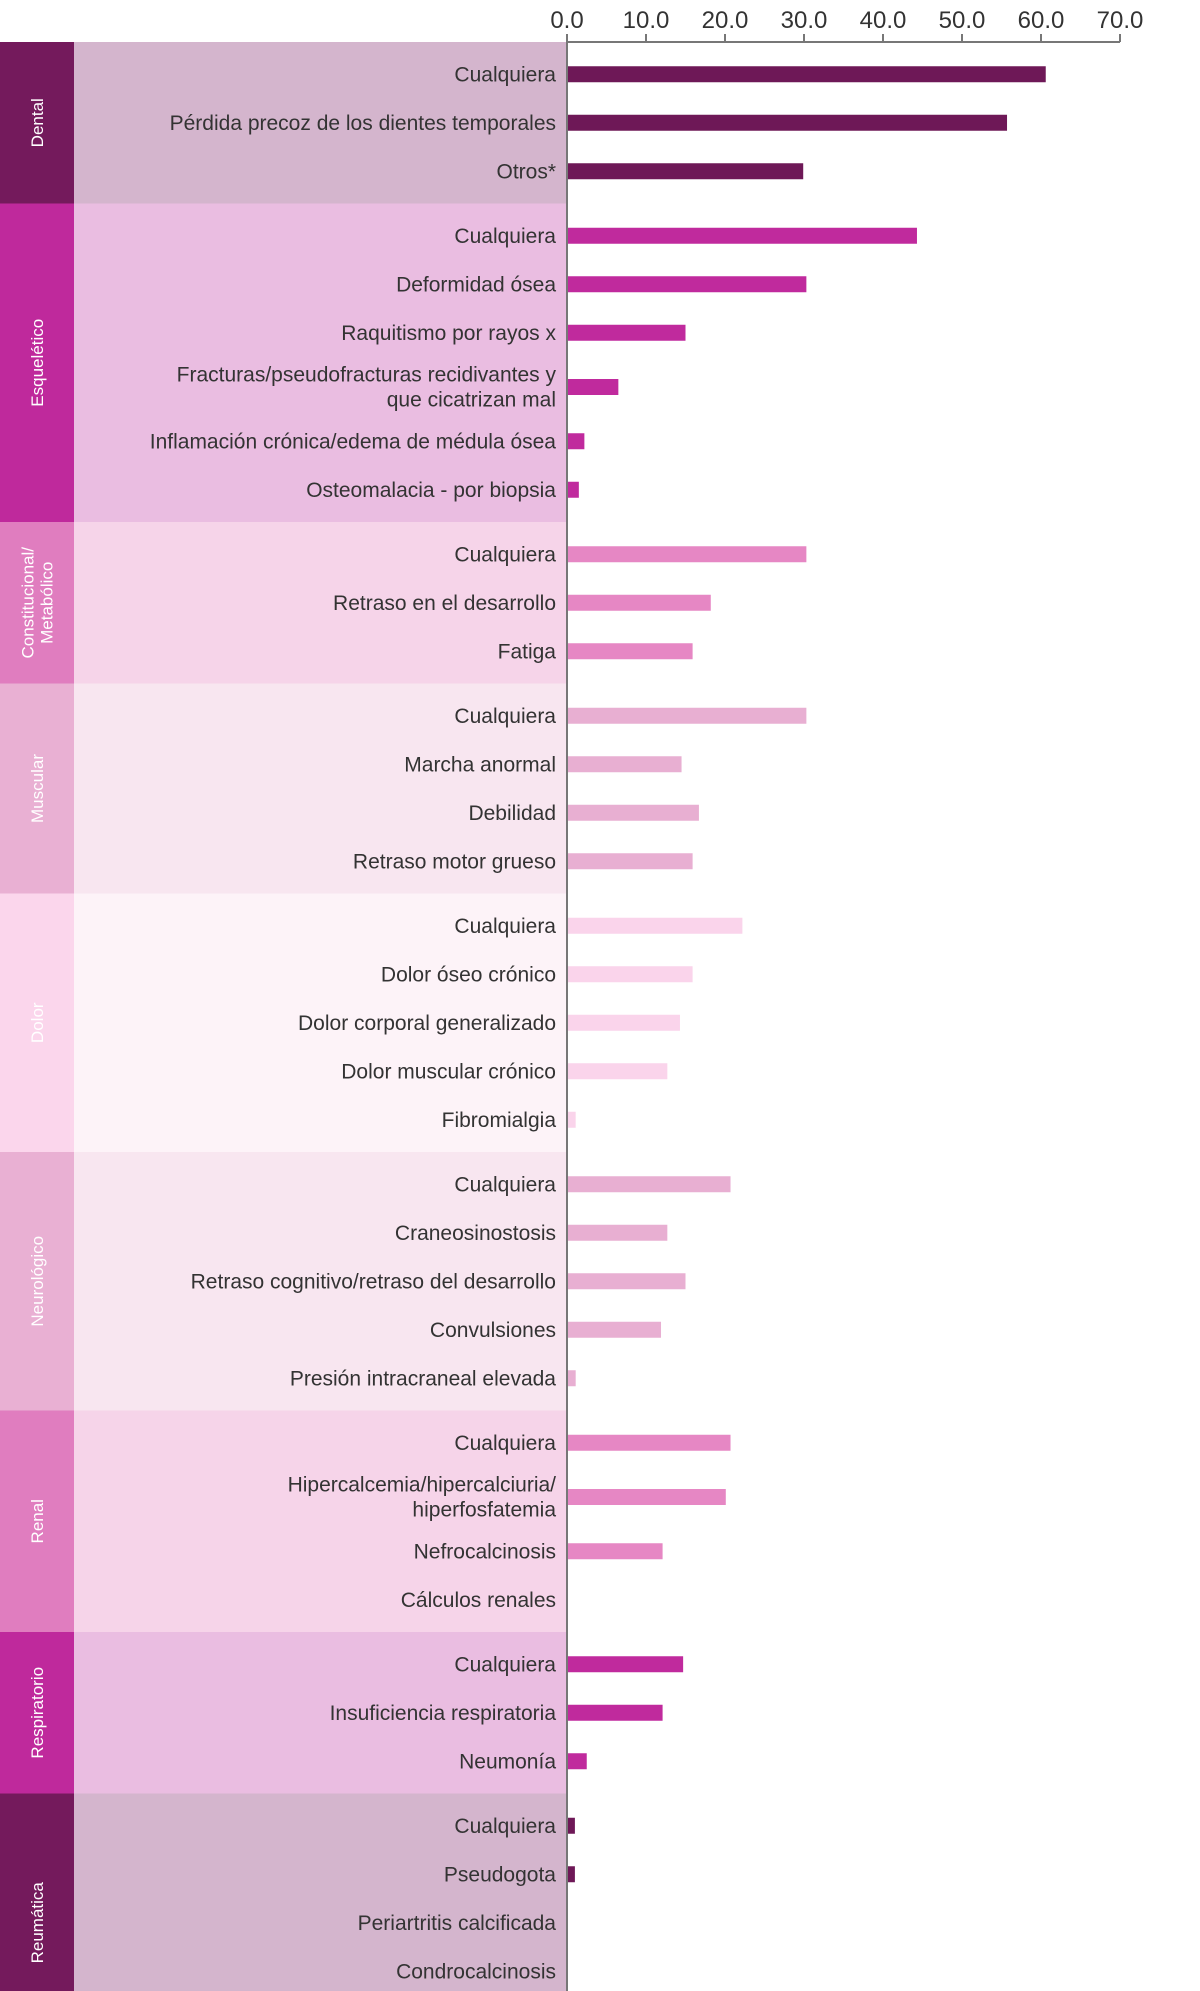 The image size is (1200, 1991). What do you see at coordinates (512, 813) in the screenshot?
I see `category-label: Debilidad` at bounding box center [512, 813].